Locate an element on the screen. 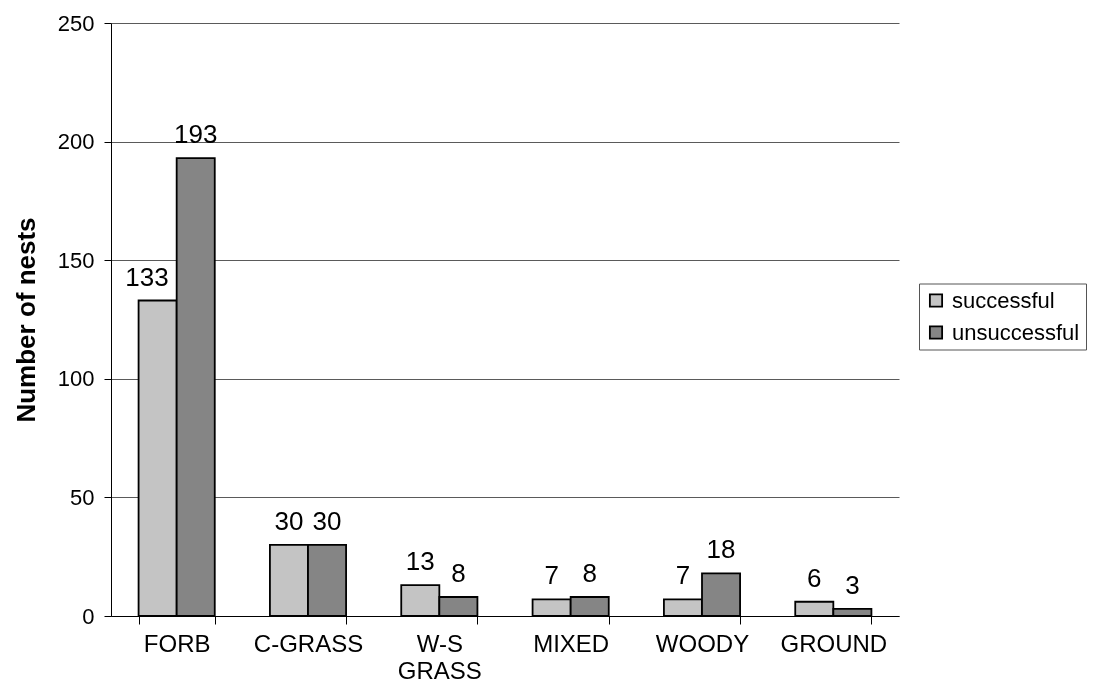 The image size is (1093, 700). y-tick-label: 0 is located at coordinates (88, 616).